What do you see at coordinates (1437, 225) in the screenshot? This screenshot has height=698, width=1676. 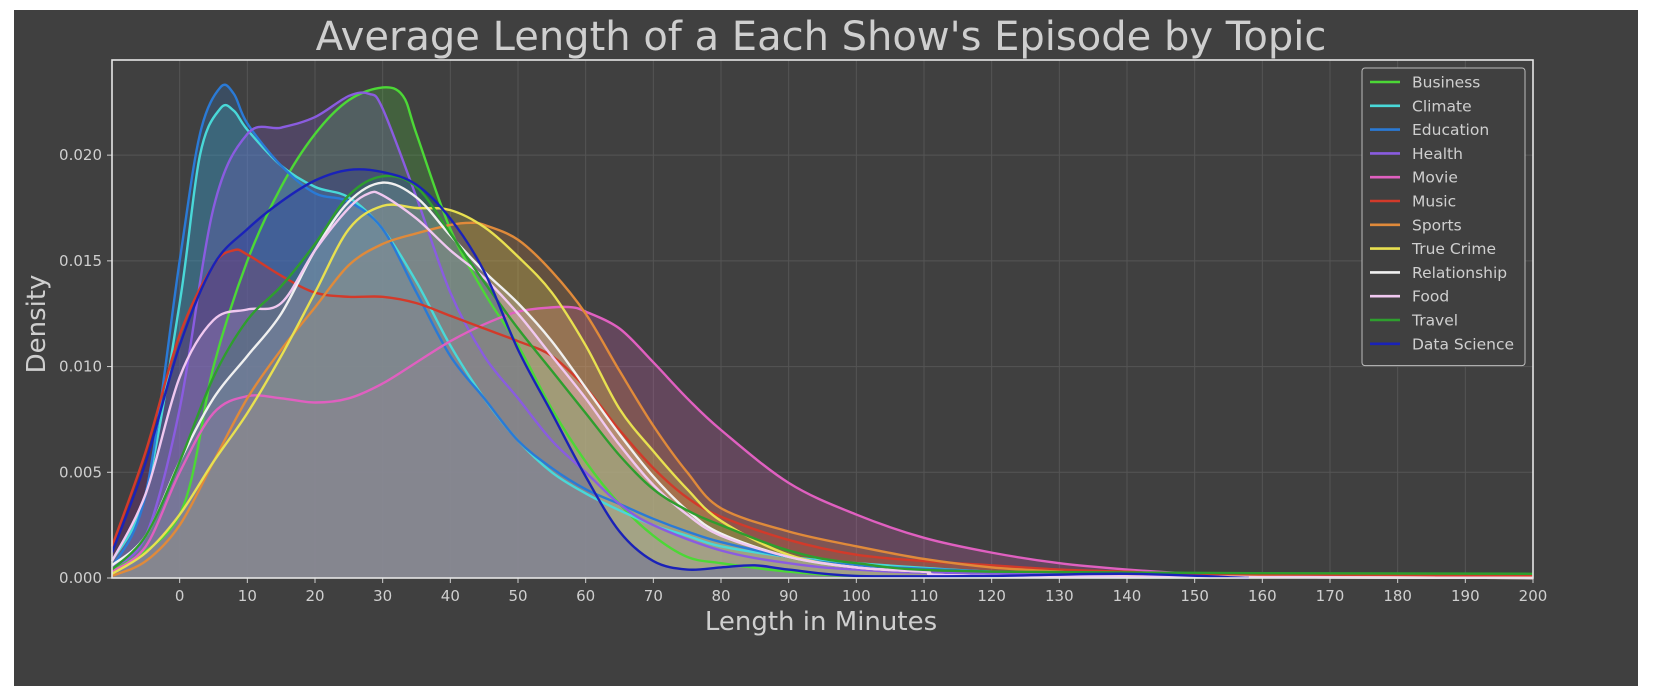 I see `legend-label-sports: Sports` at bounding box center [1437, 225].